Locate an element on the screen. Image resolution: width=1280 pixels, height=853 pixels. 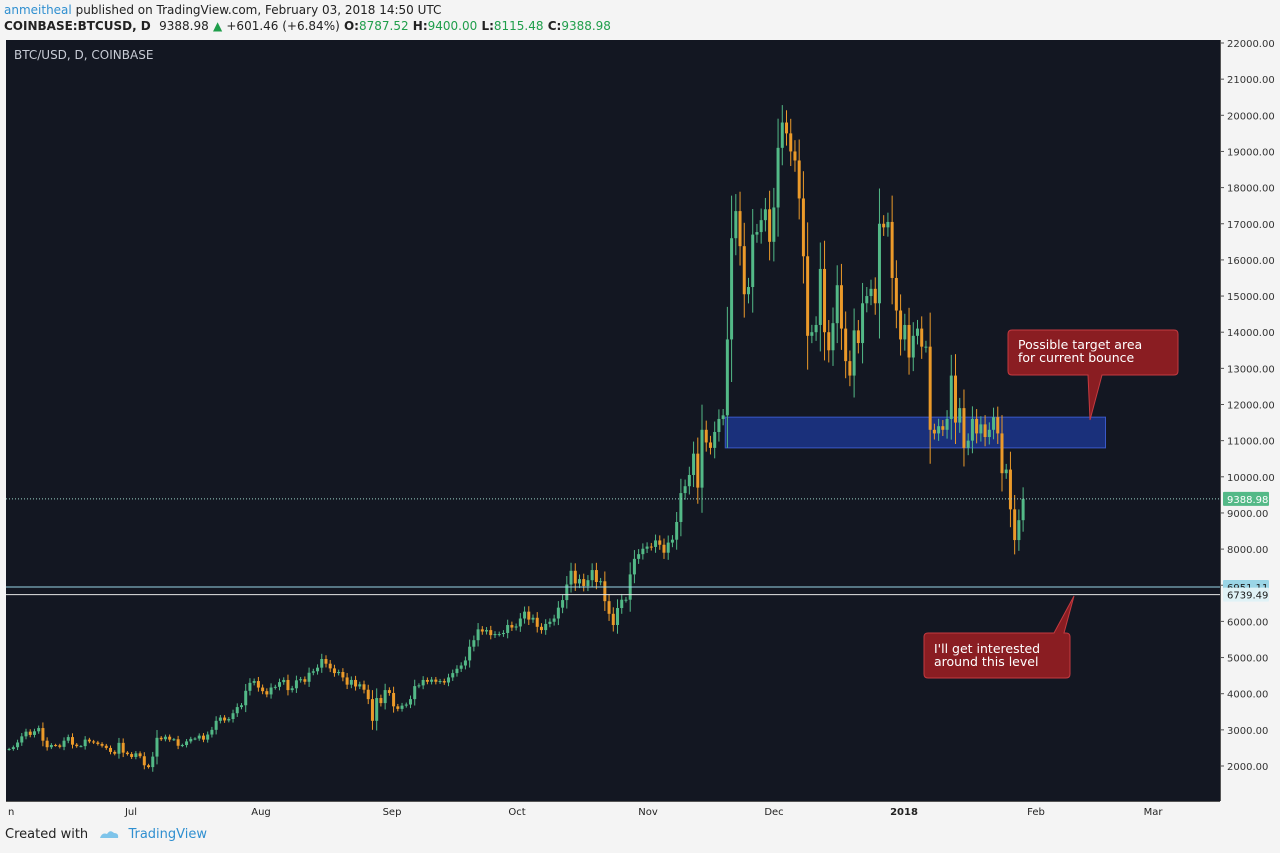
y-tick-label: 3000.00 is located at coordinates (1247, 731).